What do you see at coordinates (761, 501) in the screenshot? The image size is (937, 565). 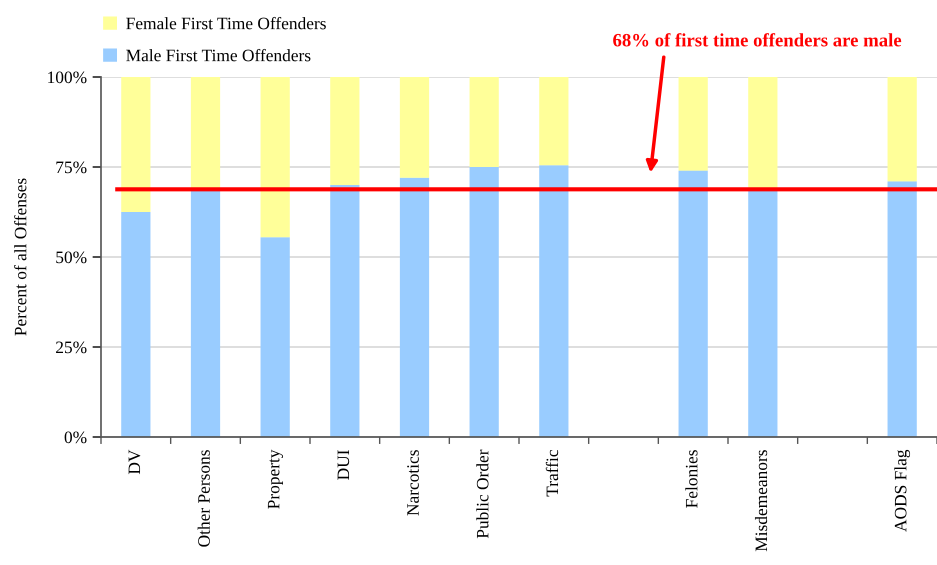 I see `x-tick-label: Misdemeanors` at bounding box center [761, 501].